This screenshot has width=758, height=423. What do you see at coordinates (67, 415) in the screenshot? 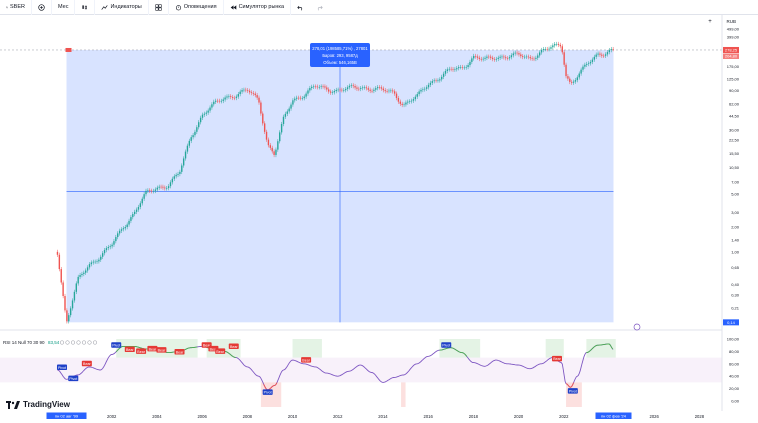
I see `time-start-text: пн 02 авг '99` at bounding box center [67, 415].